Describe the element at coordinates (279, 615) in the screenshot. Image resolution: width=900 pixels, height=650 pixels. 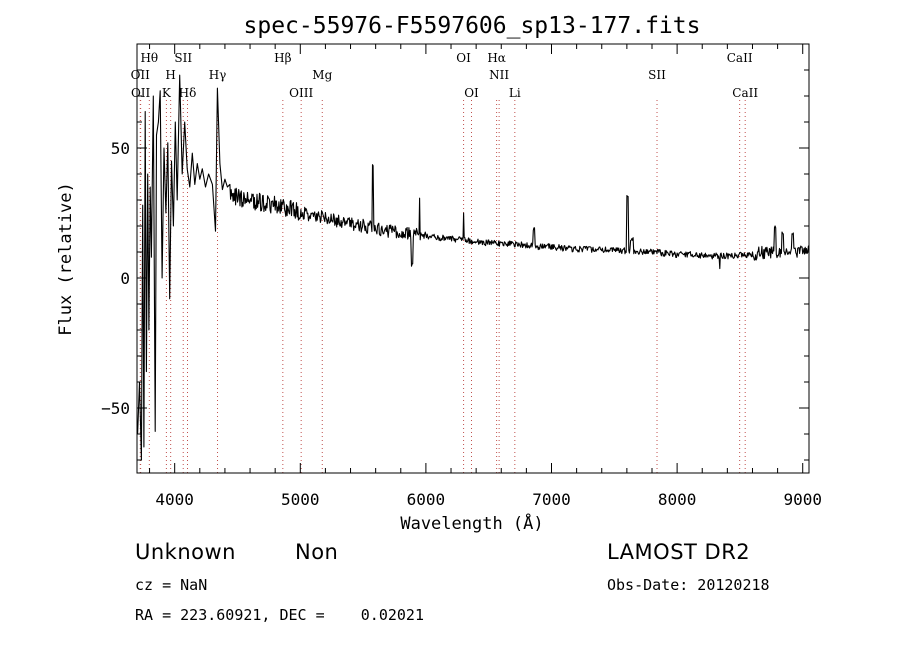
I see `ra-dec-coordinates: RA = 223.60921, DEC = 0.02021` at that location.